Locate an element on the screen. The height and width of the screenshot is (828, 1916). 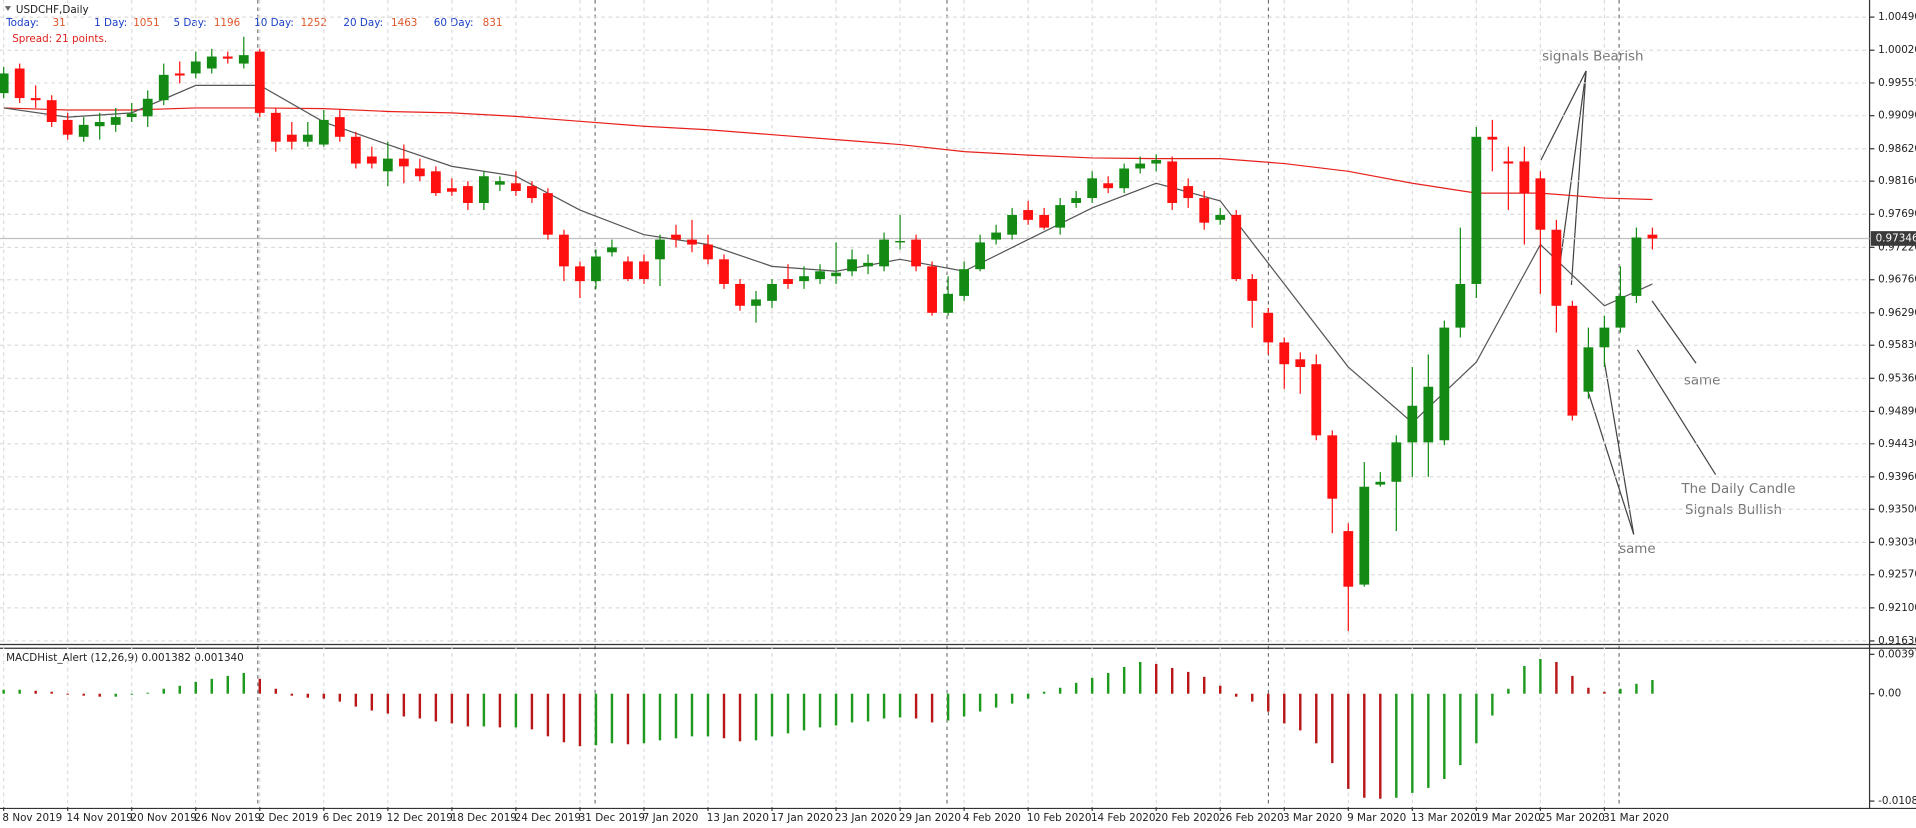
stat-value: 831 is located at coordinates (493, 23).